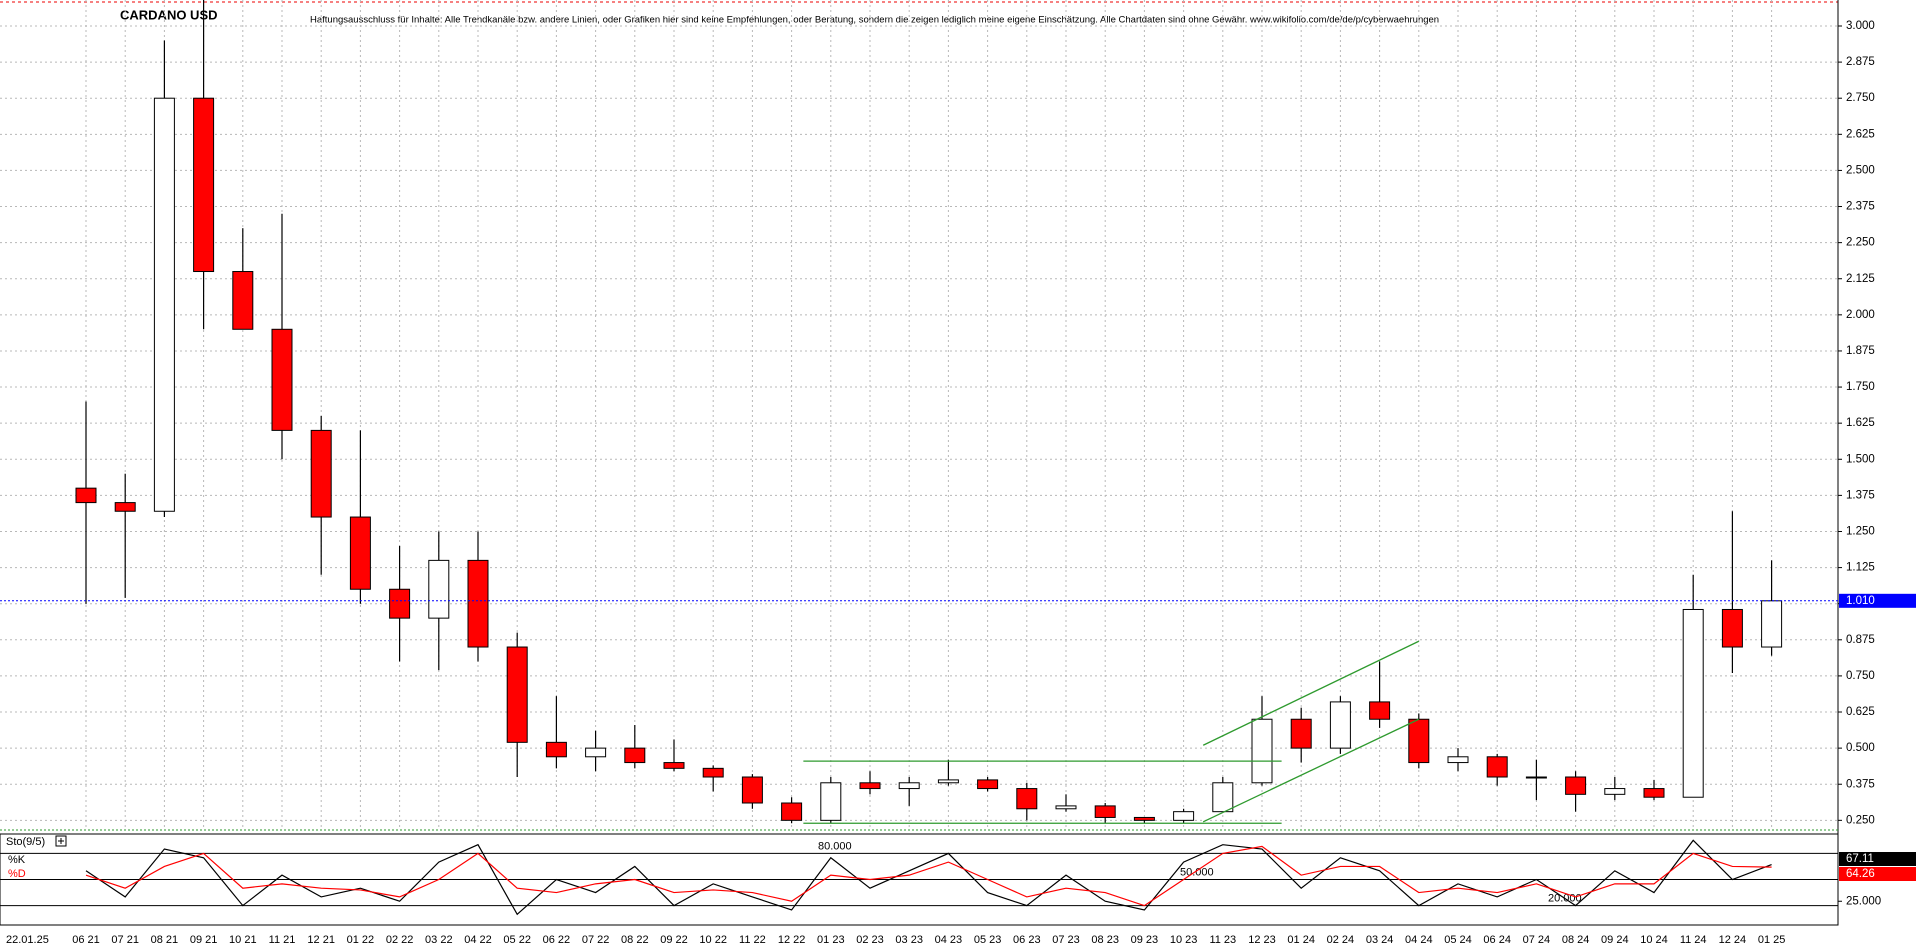 Image resolution: width=1916 pixels, height=948 pixels. I want to click on y-tick-label: 2.250, so click(1860, 243).